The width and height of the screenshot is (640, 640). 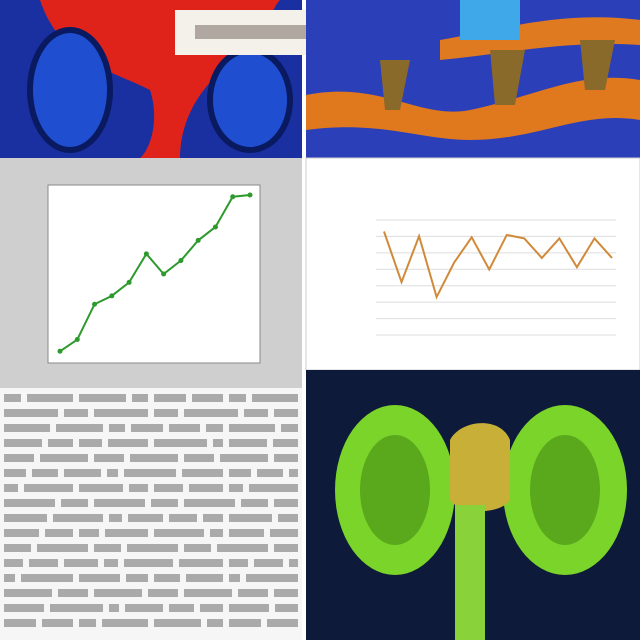 I want to click on branch-image, so click(x=473, y=79).